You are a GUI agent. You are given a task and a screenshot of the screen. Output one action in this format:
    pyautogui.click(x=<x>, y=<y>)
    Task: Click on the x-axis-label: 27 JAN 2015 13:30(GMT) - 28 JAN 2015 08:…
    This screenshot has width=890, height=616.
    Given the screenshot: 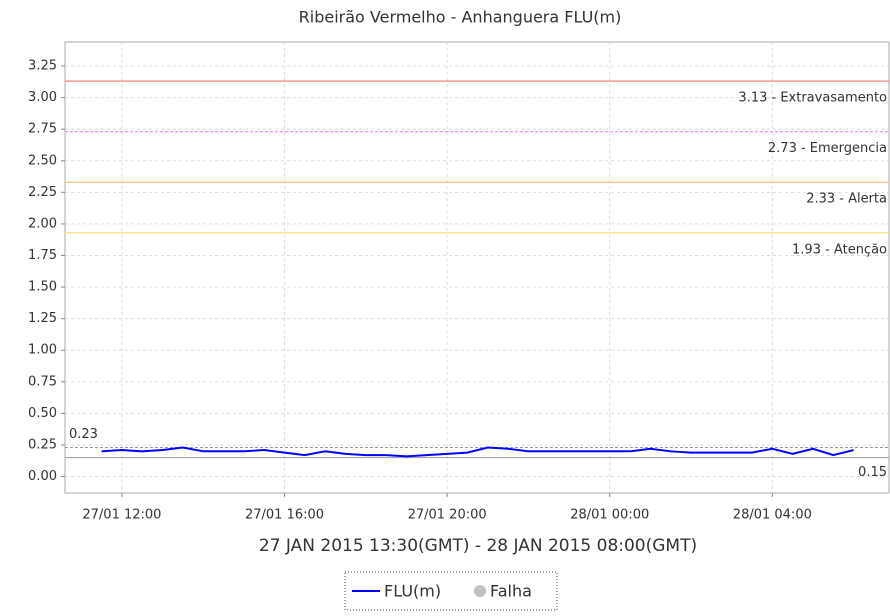 What is the action you would take?
    pyautogui.click(x=478, y=546)
    